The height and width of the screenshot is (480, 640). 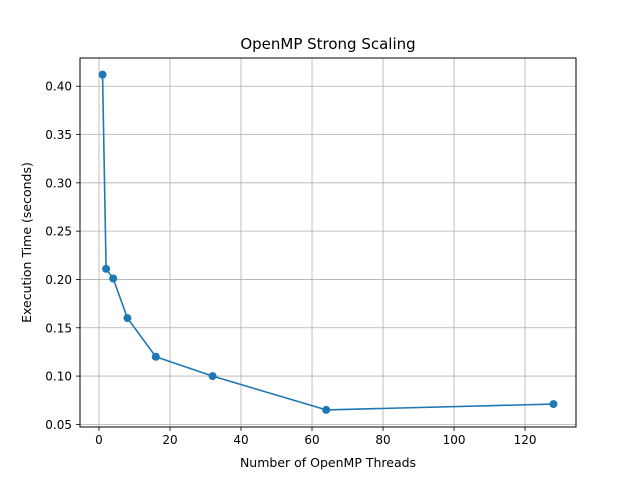 What do you see at coordinates (169, 440) in the screenshot?
I see `x-tick-label: 20` at bounding box center [169, 440].